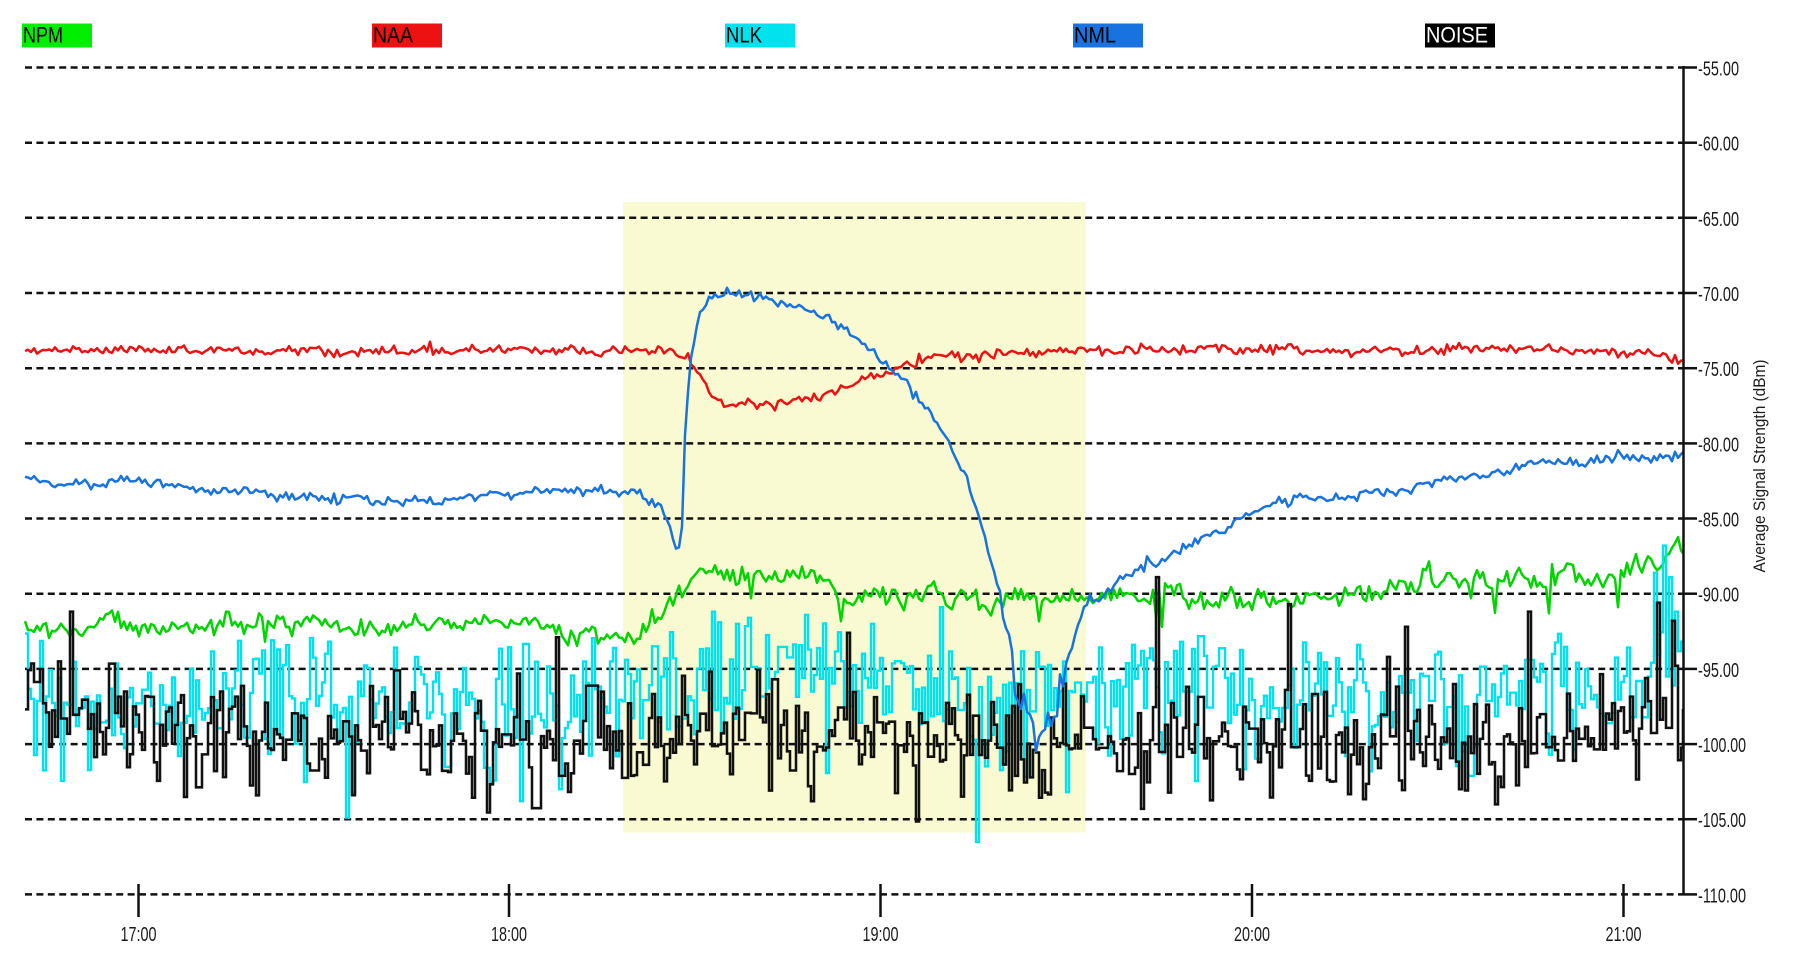 This screenshot has height=970, width=1800. What do you see at coordinates (43, 35) in the screenshot?
I see `svg-text: NPM` at bounding box center [43, 35].